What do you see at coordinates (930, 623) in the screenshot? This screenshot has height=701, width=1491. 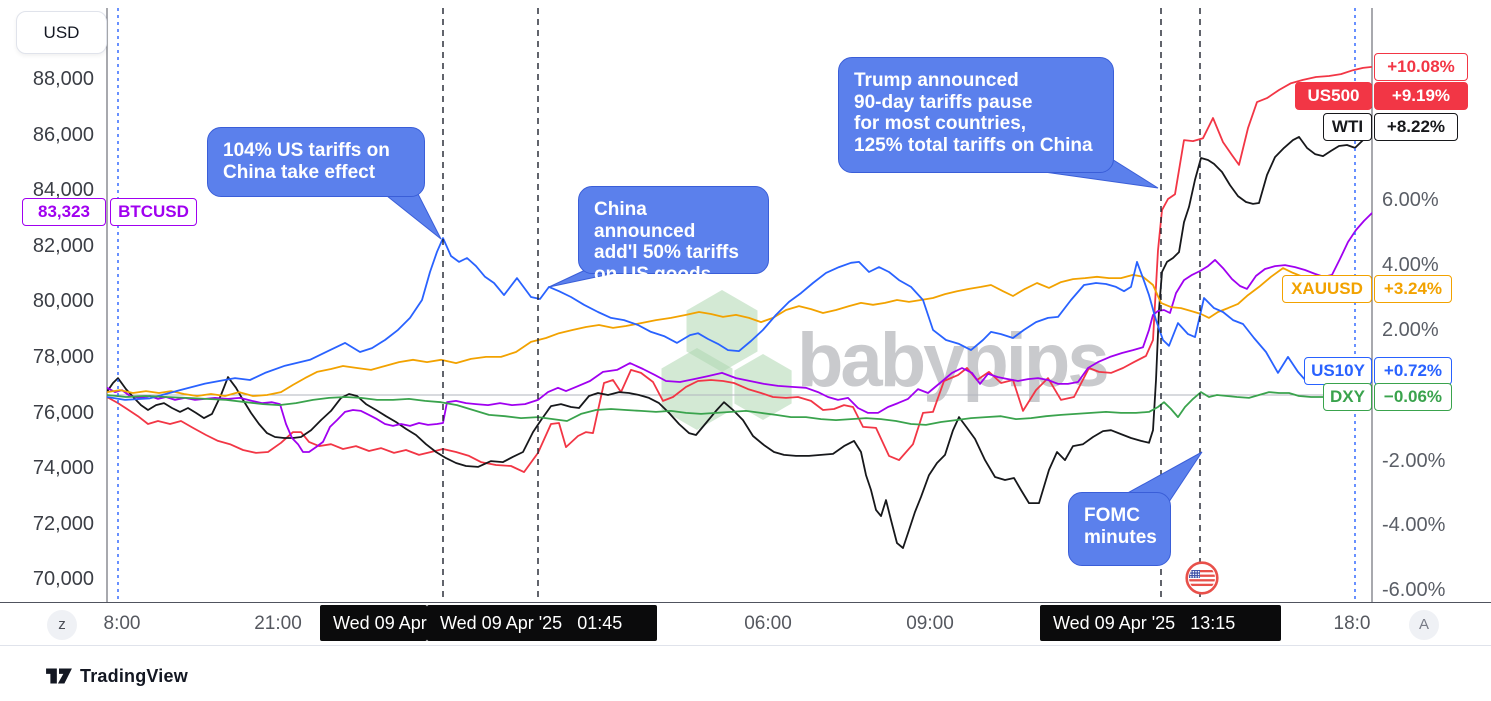 I see `time-axis-tick: 09:00` at bounding box center [930, 623].